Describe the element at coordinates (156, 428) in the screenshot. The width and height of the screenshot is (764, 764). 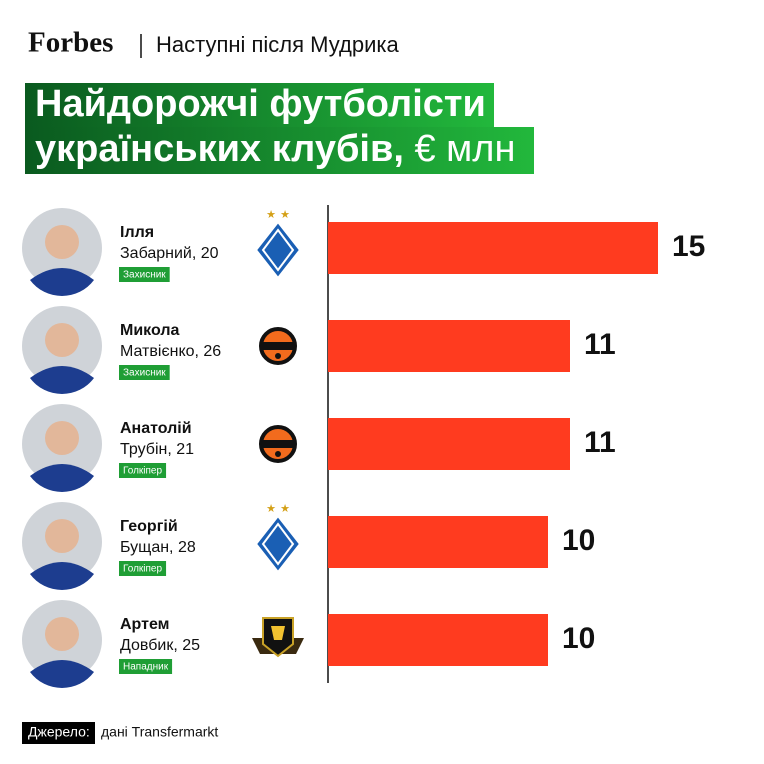
I see `player-name: Анатолій` at that location.